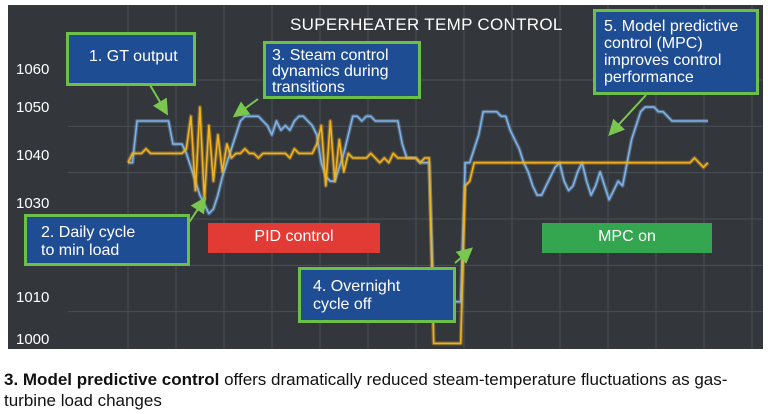 Image resolution: width=768 pixels, height=414 pixels. Describe the element at coordinates (33, 69) in the screenshot. I see `y-tick-label: 1060` at that location.